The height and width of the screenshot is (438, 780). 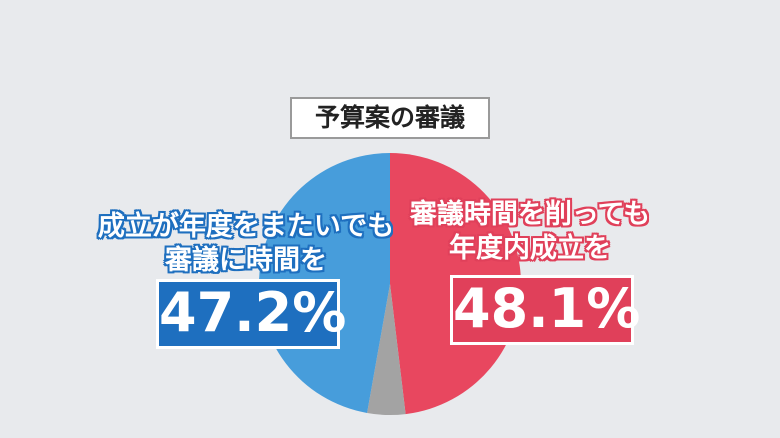 I want to click on pie-slice, so click(x=386, y=350).